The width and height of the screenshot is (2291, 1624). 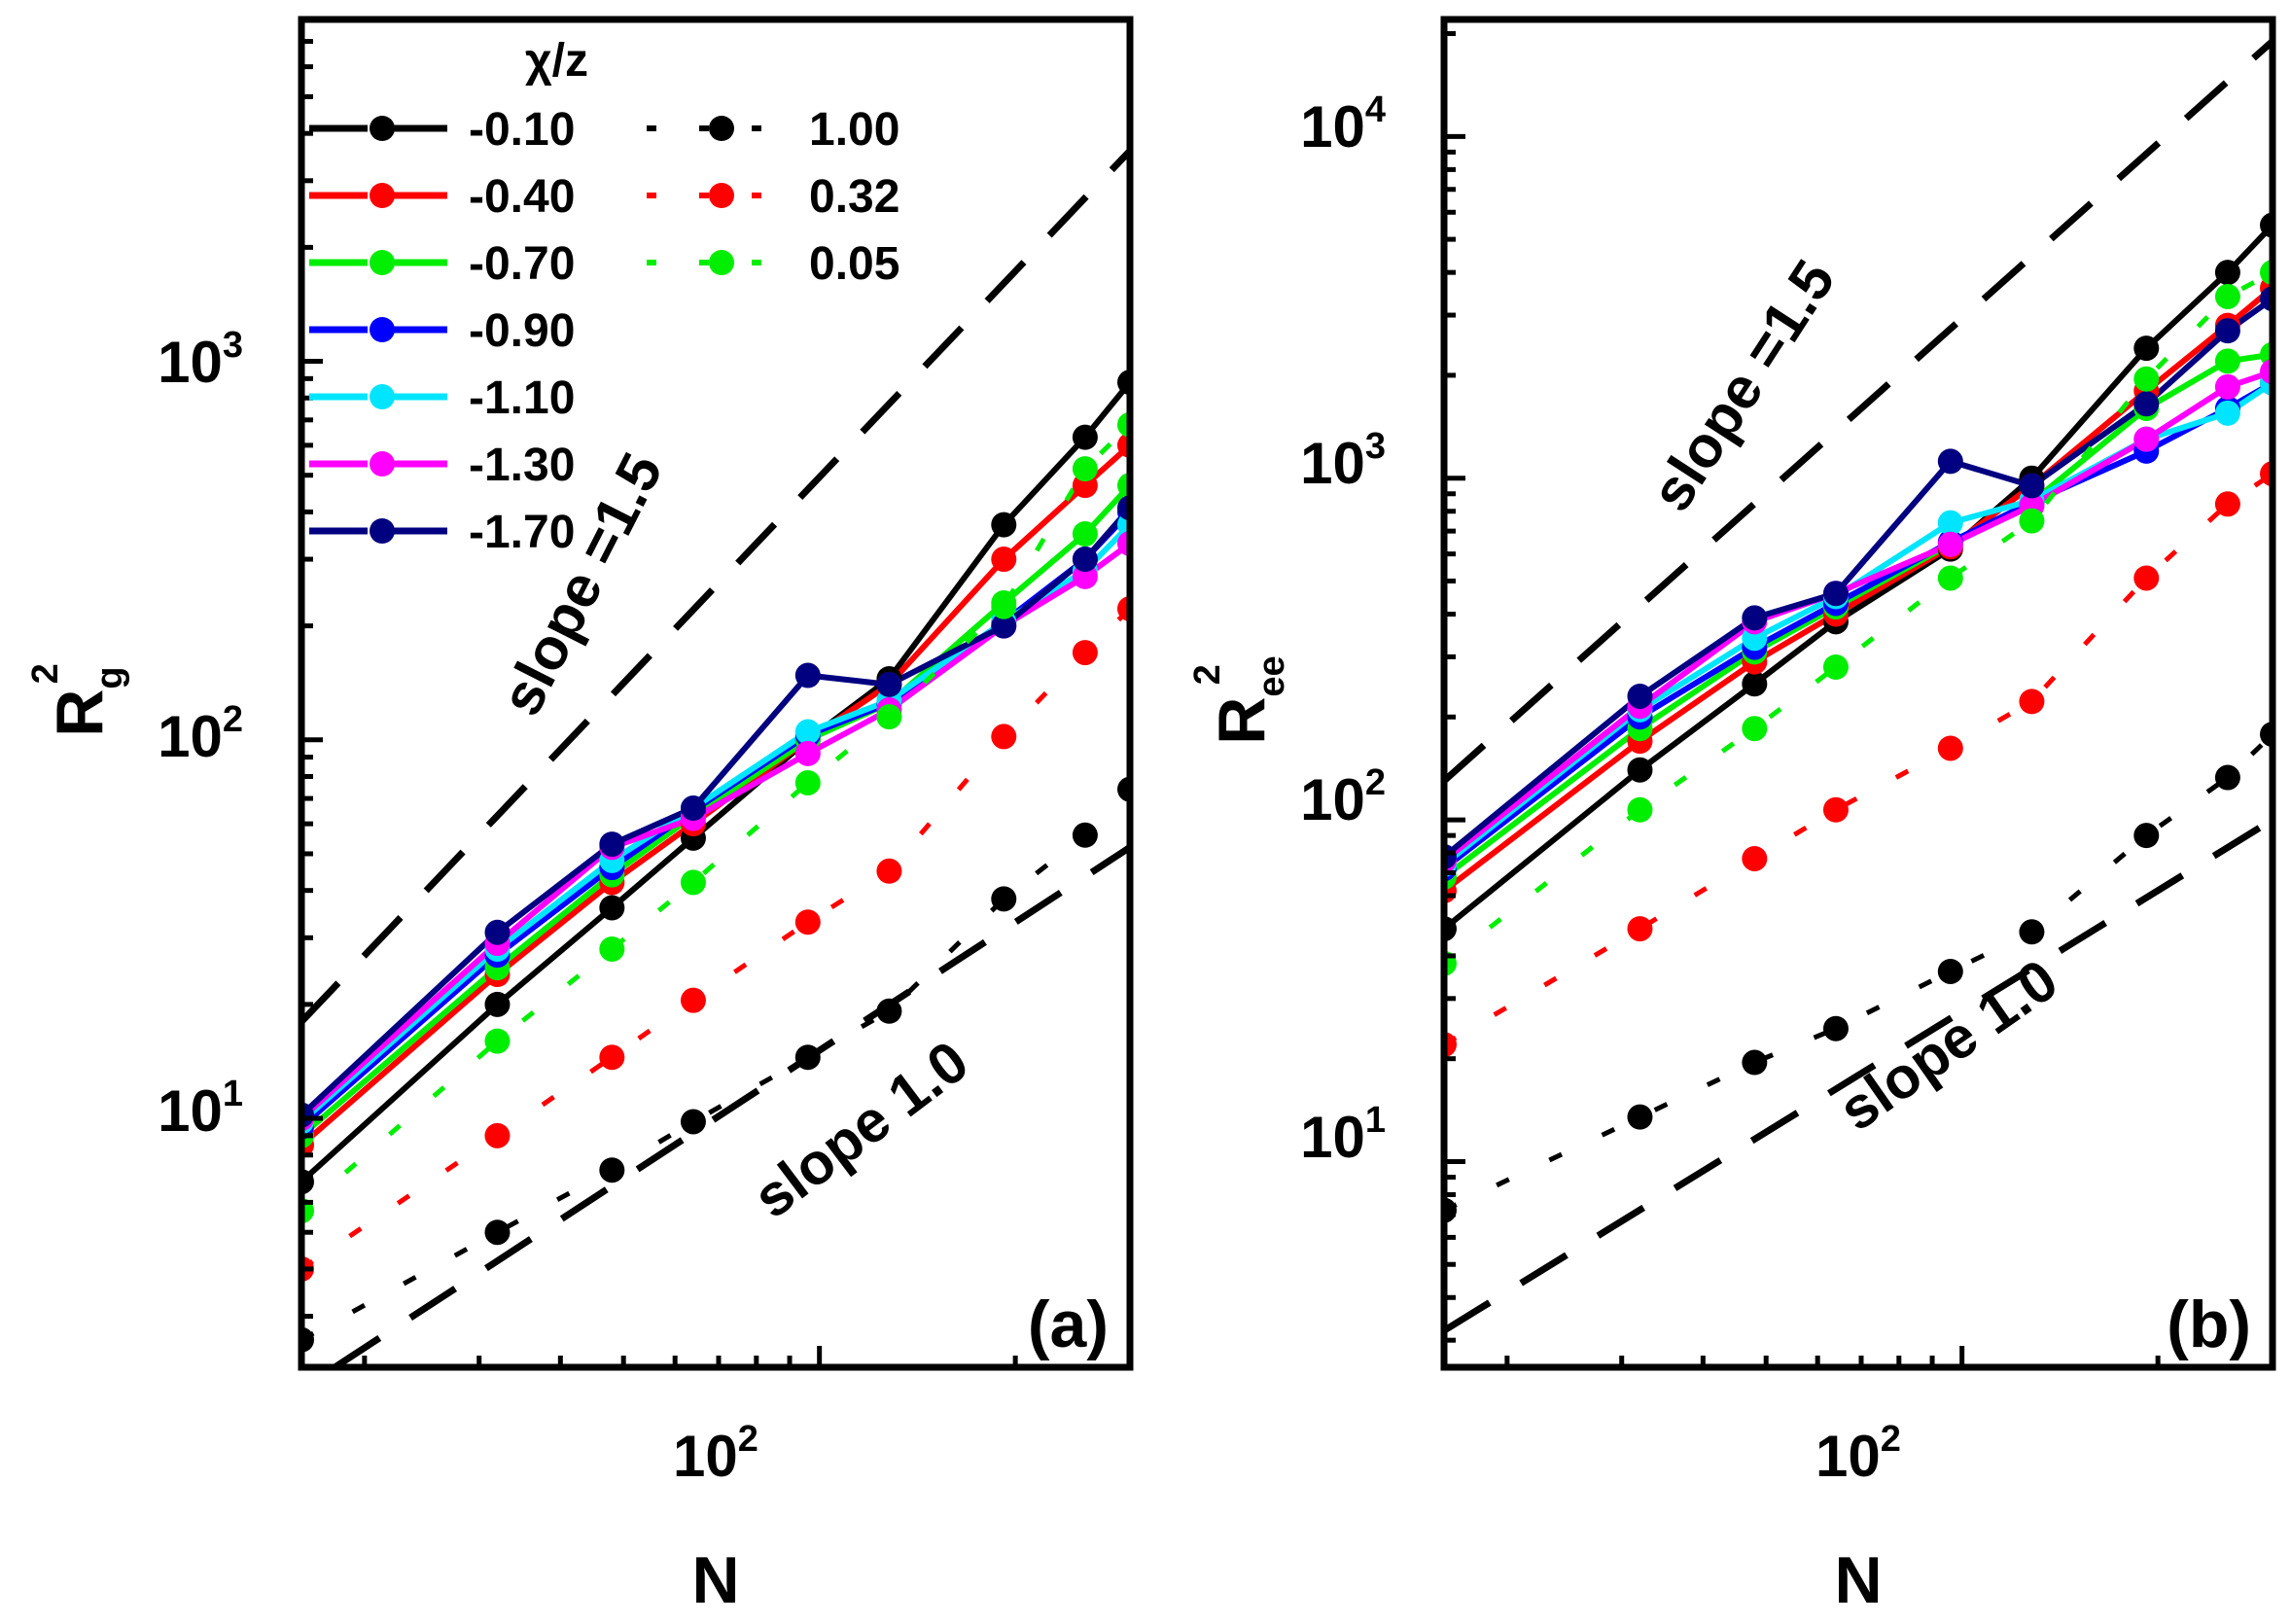 I want to click on panel-b-point-0.05-N96, so click(x=1950, y=578).